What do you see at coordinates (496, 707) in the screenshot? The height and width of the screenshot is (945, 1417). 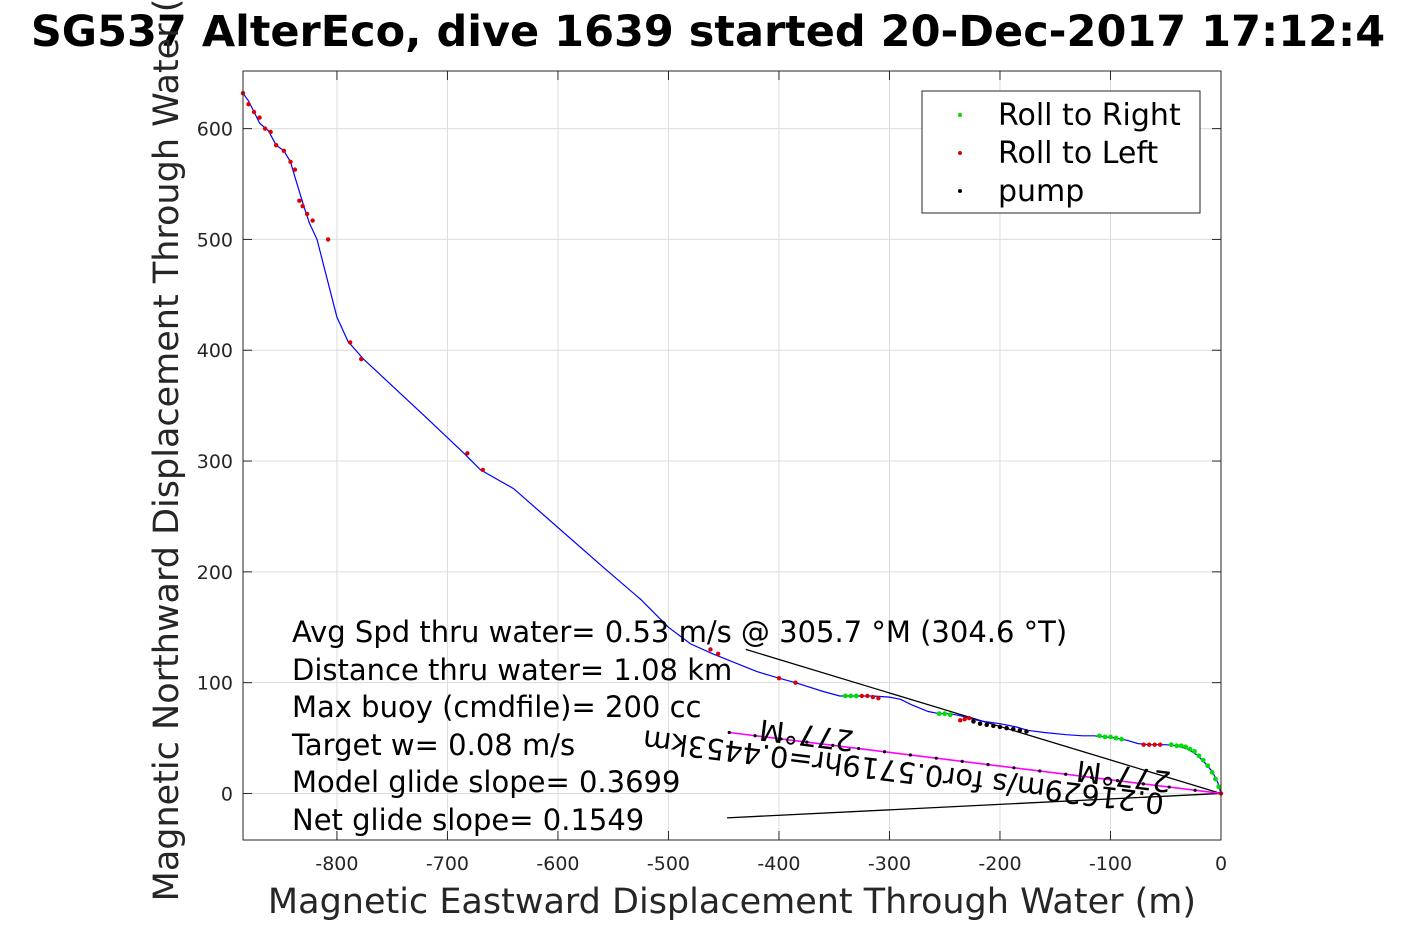 I see `max-buoy-annotation: Max buoy (cmdfile)= 200 cc` at bounding box center [496, 707].